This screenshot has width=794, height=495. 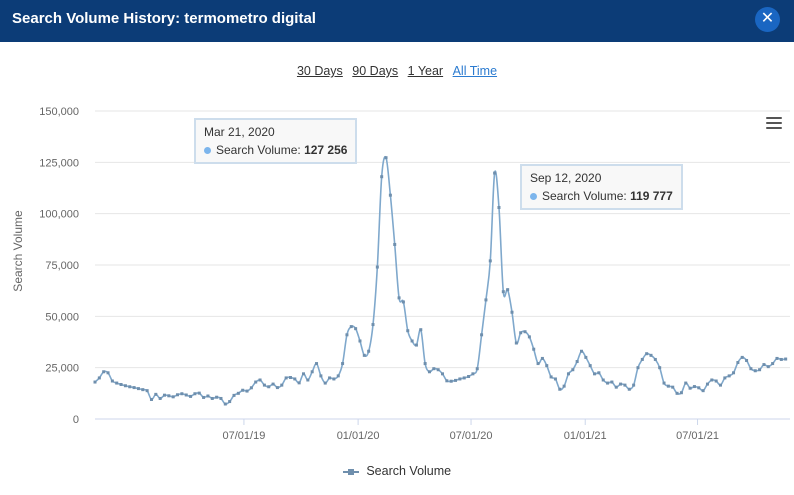 What do you see at coordinates (76, 420) in the screenshot?
I see `y-tick-label: 0` at bounding box center [76, 420].